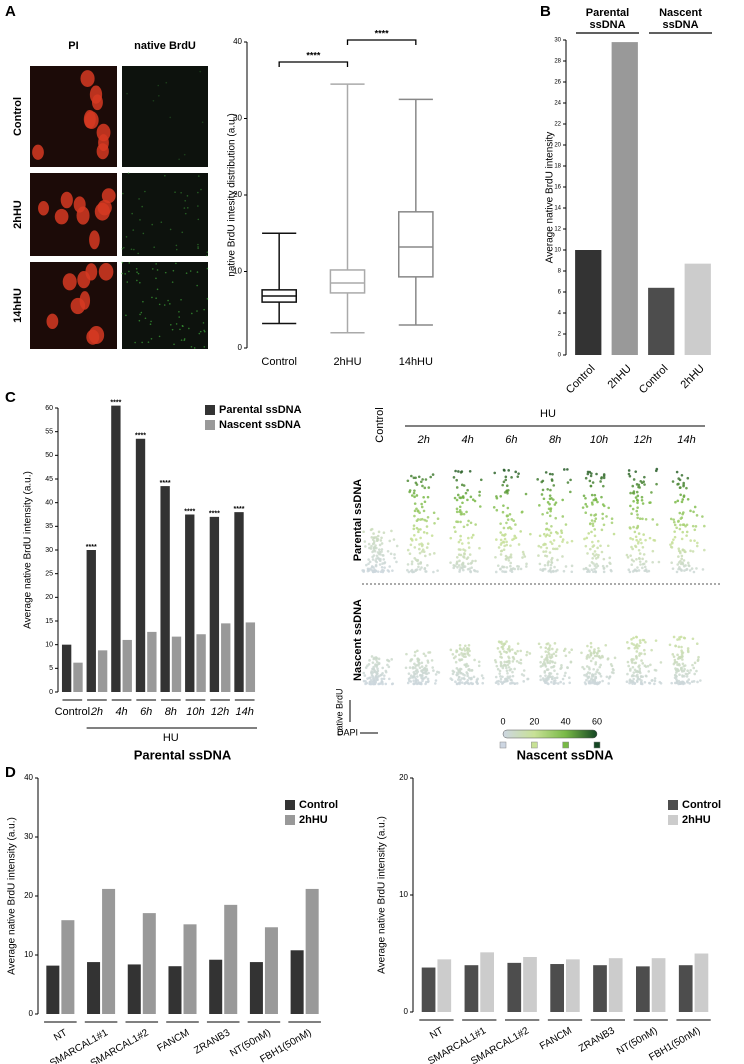 Image resolution: width=744 pixels, height=1064 pixels. I want to click on significance-label: ****, so click(189, 511).